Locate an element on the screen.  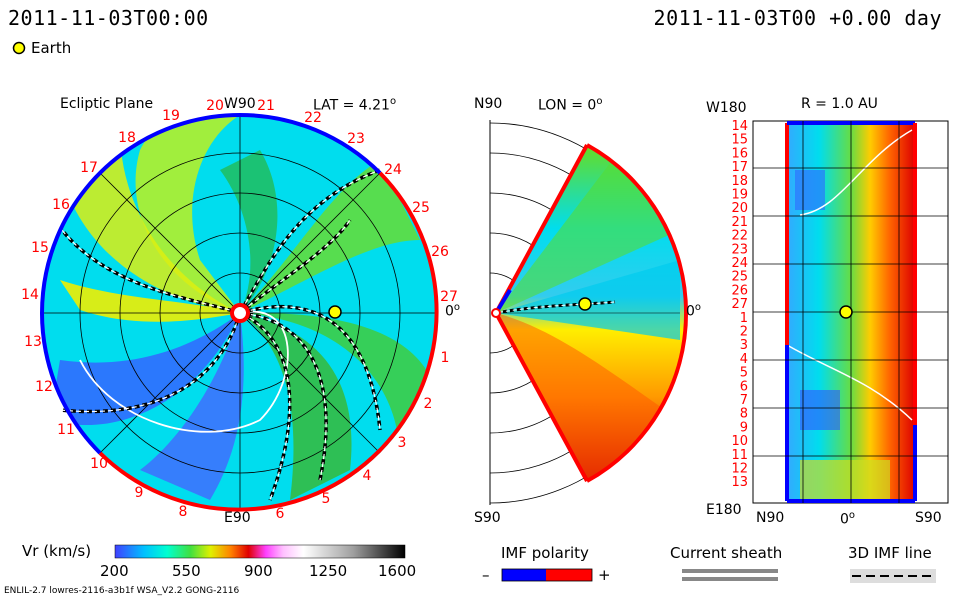
meridional-top-left-label: N90 is located at coordinates (488, 104).